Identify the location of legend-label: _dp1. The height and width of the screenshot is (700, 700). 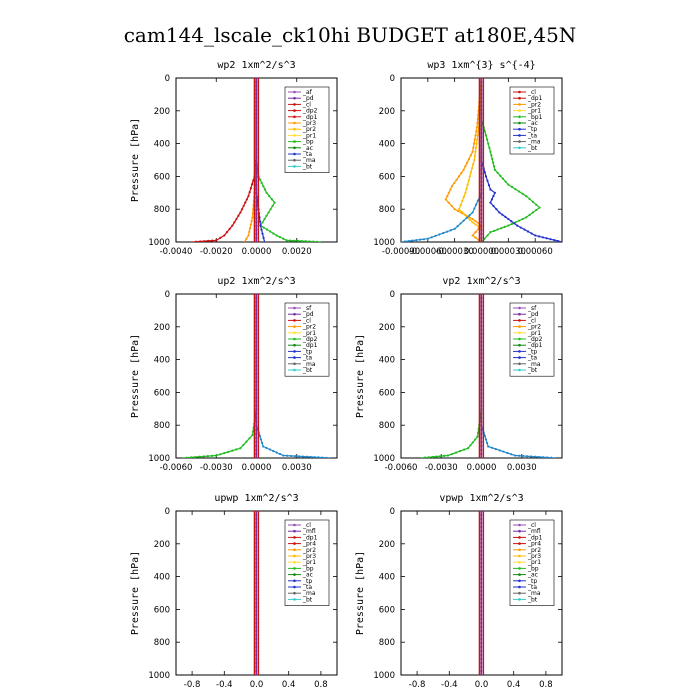
(535, 98).